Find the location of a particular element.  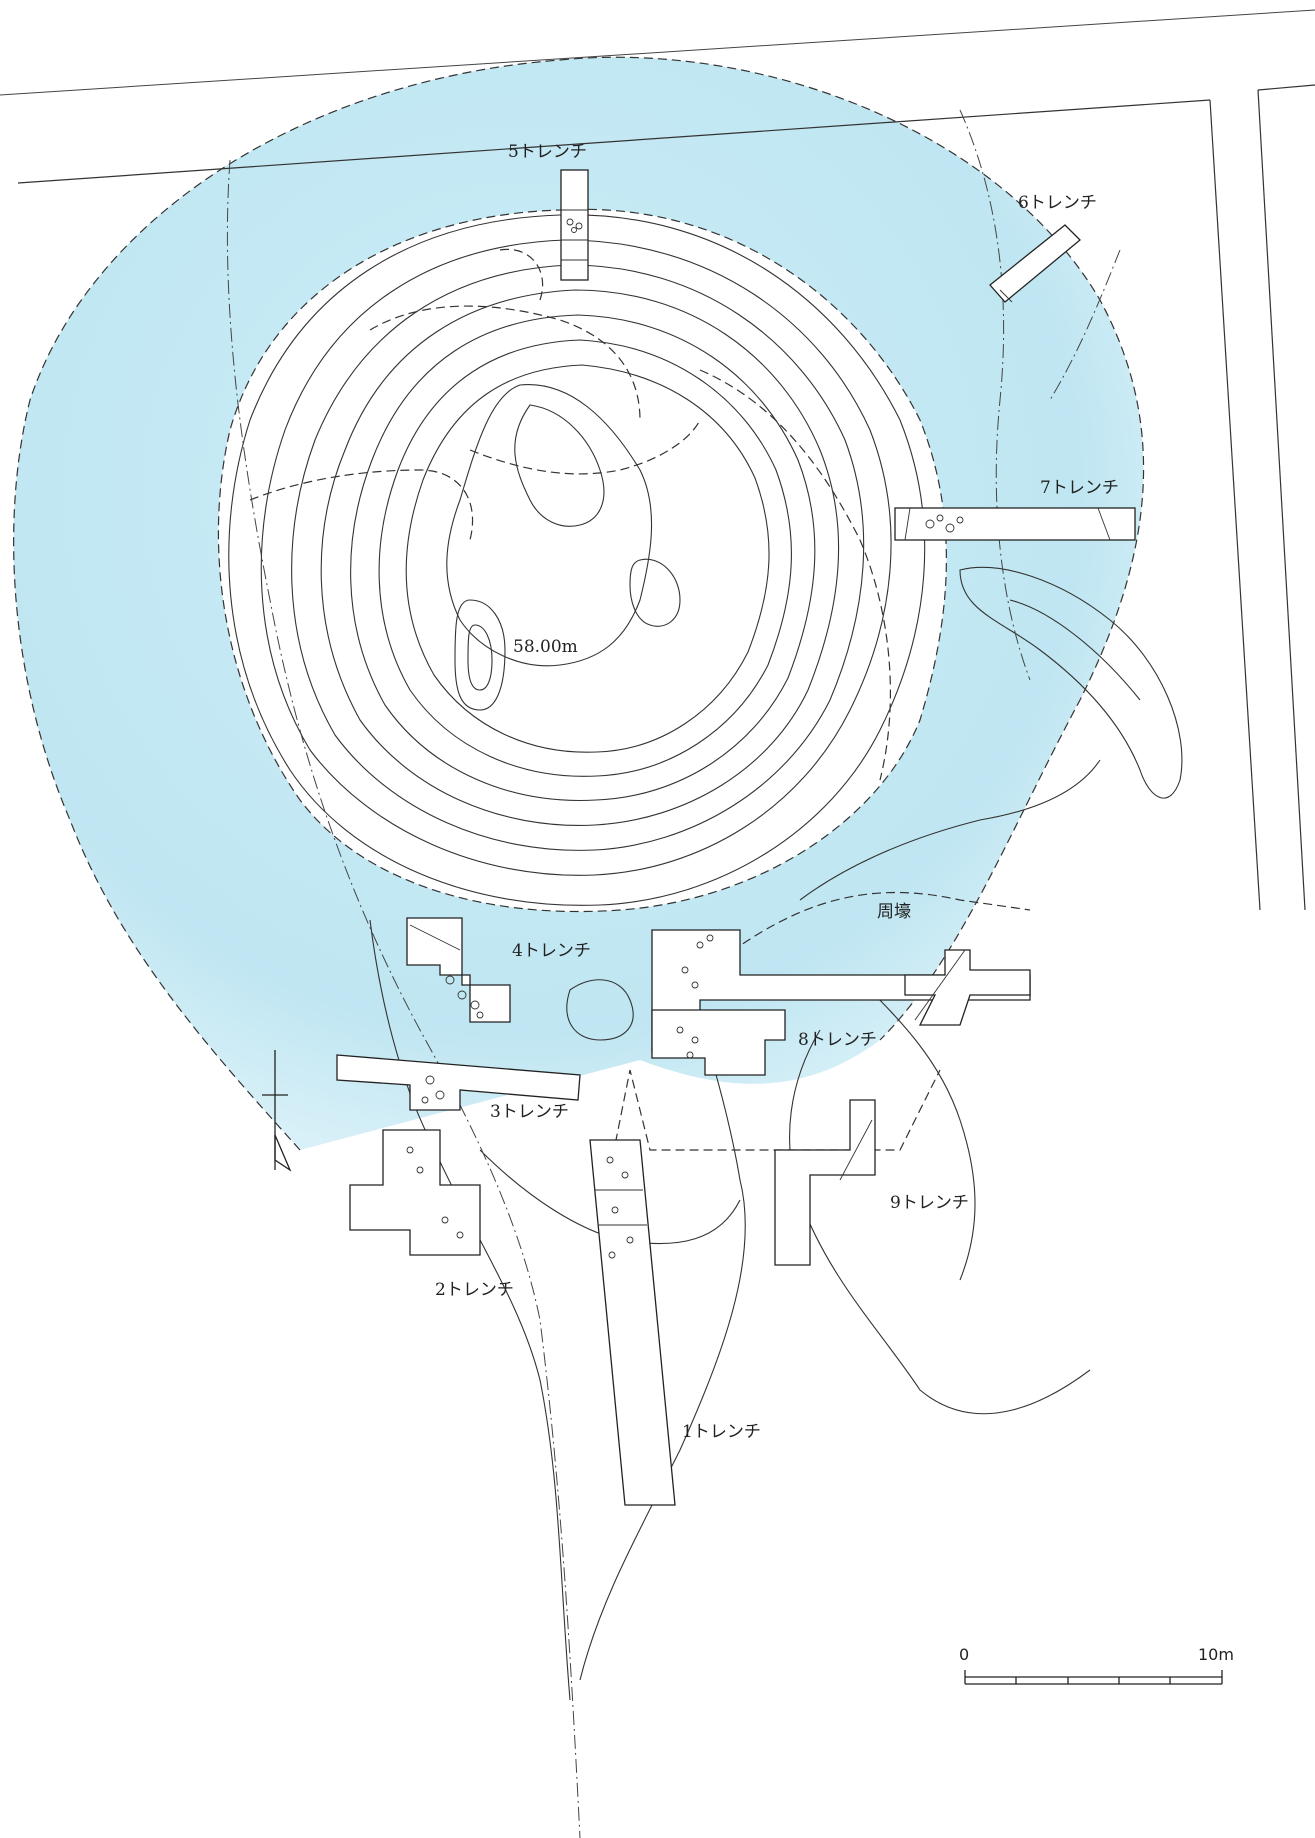

trench-8-label: 8トレンチ is located at coordinates (837, 1040).